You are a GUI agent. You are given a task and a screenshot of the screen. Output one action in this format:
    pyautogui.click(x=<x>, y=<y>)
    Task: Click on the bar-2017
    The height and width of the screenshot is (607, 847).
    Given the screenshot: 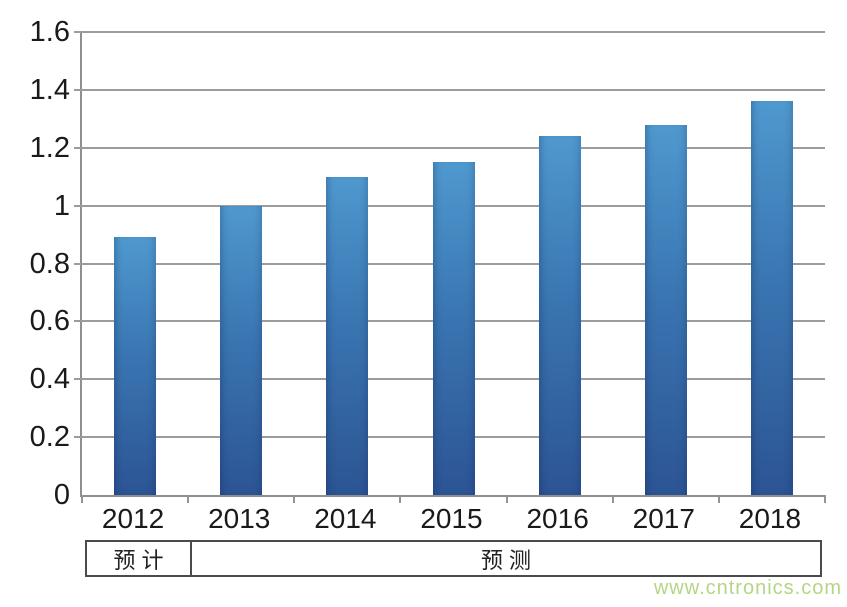 What is the action you would take?
    pyautogui.click(x=665, y=309)
    